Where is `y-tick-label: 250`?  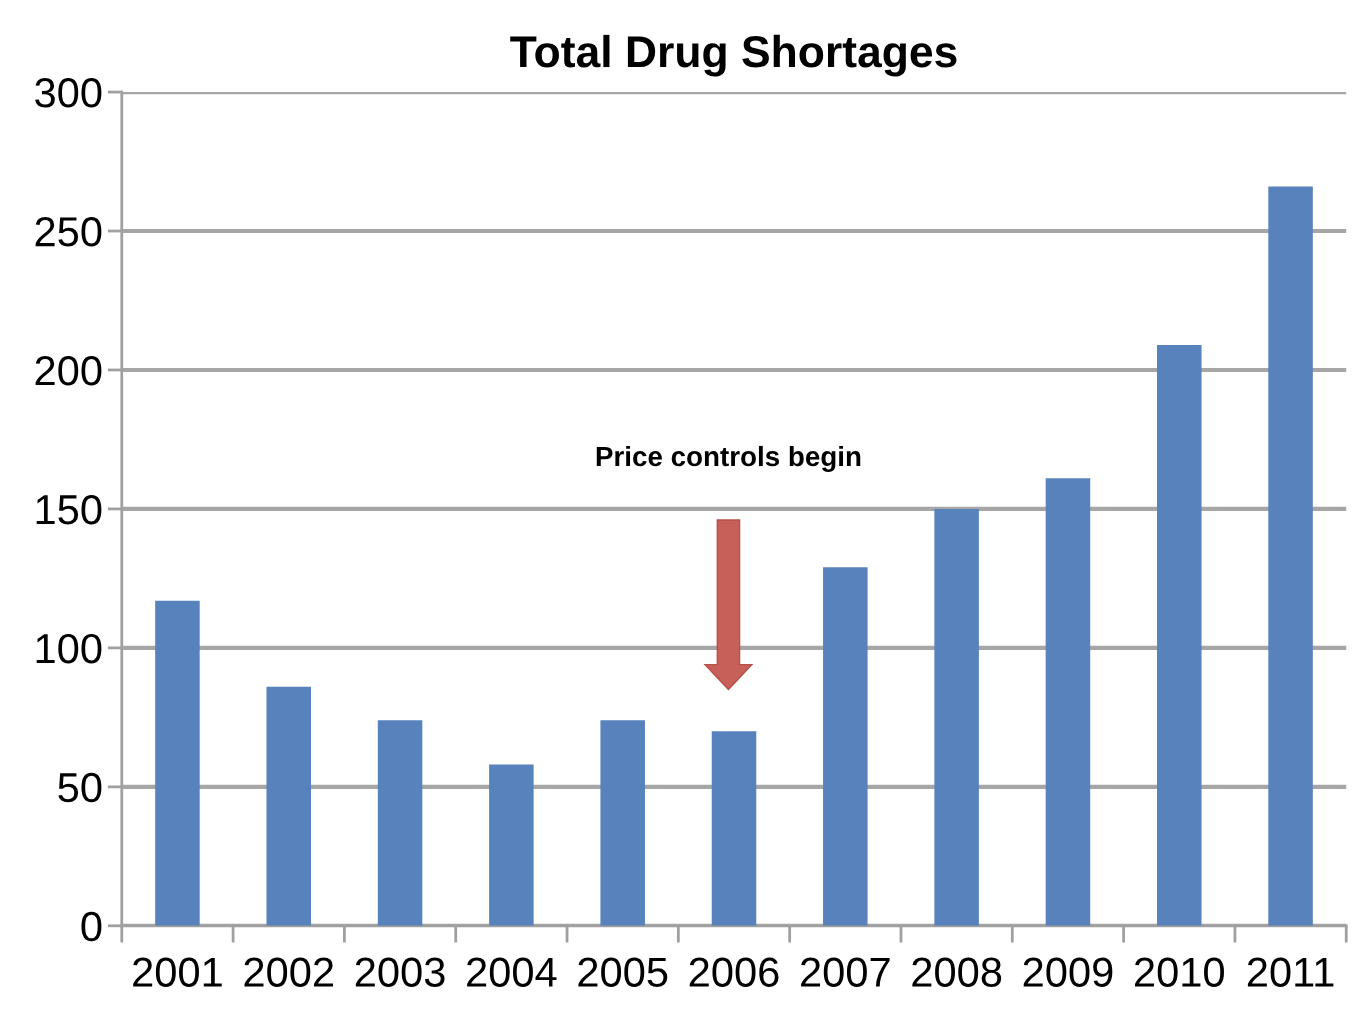
y-tick-label: 250 is located at coordinates (68, 232).